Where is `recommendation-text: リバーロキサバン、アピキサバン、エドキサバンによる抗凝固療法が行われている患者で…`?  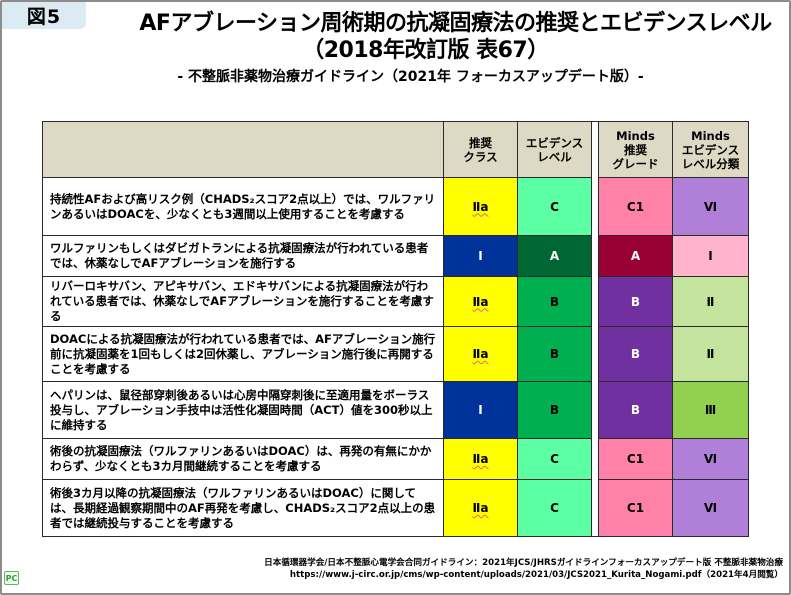
recommendation-text: リバーロキサバン、アピキサバン、エドキサバンによる抗凝固療法が行われている患者で… is located at coordinates (243, 301).